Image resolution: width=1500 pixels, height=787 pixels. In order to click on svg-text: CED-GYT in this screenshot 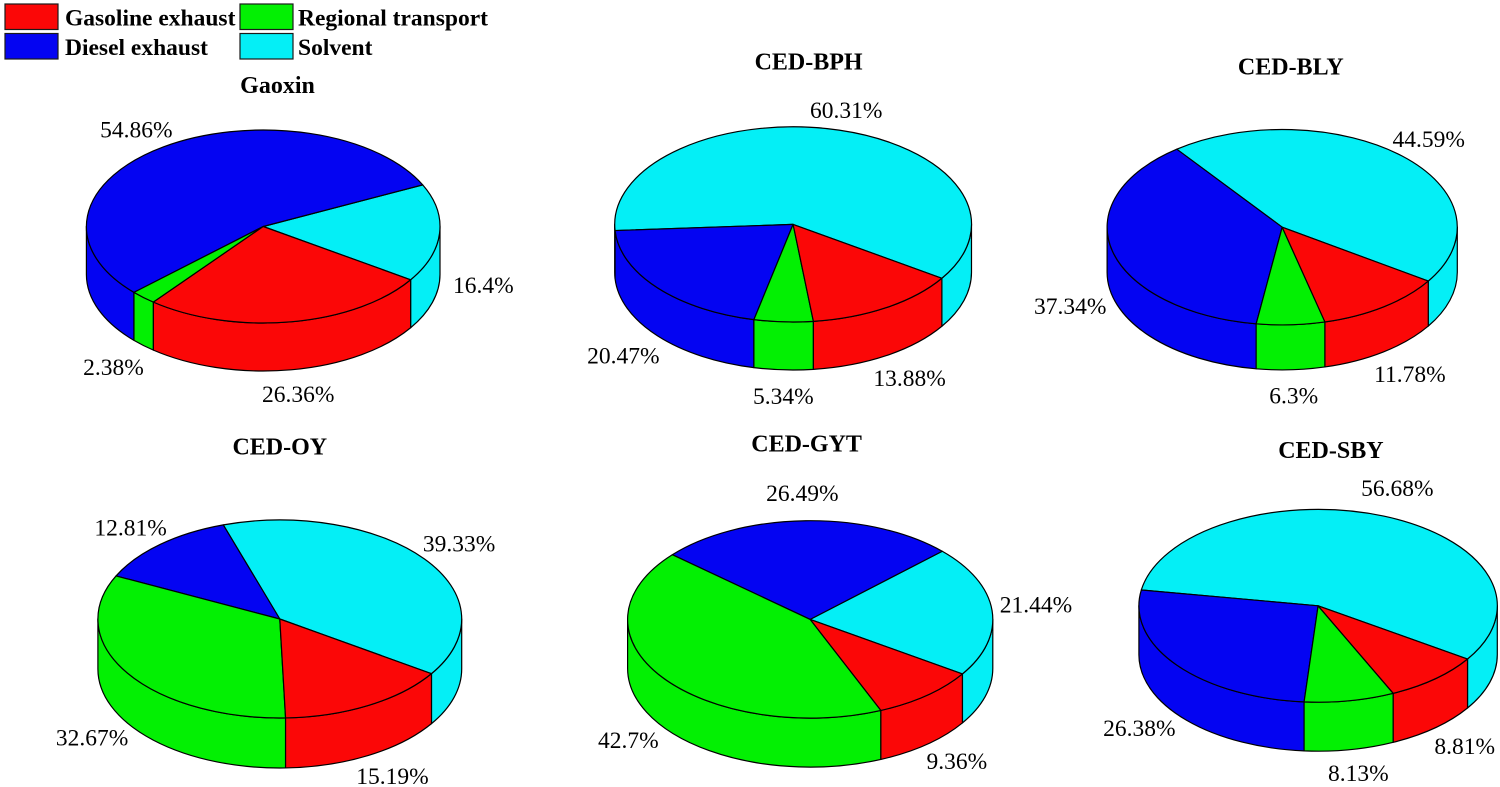, I will do `click(806, 445)`.